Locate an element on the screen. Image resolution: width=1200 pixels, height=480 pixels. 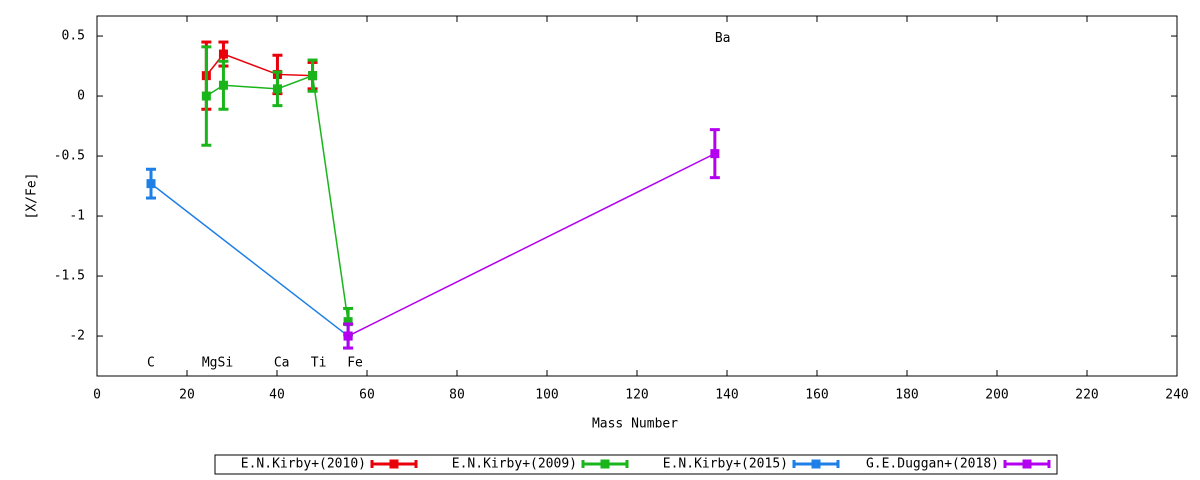
x-tick-label: 60 is located at coordinates (367, 395).